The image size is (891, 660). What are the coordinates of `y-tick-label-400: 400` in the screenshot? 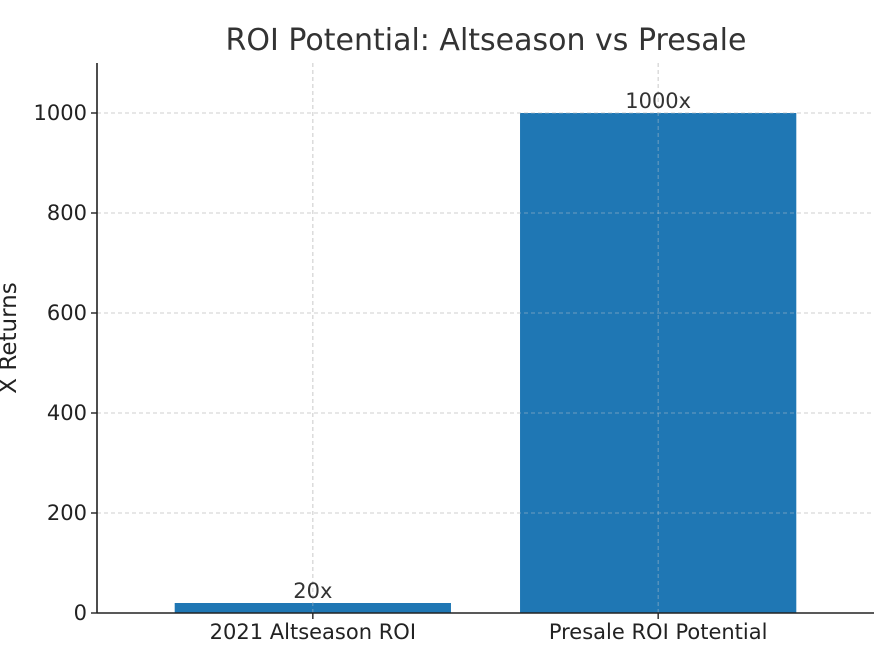 It's located at (67, 413).